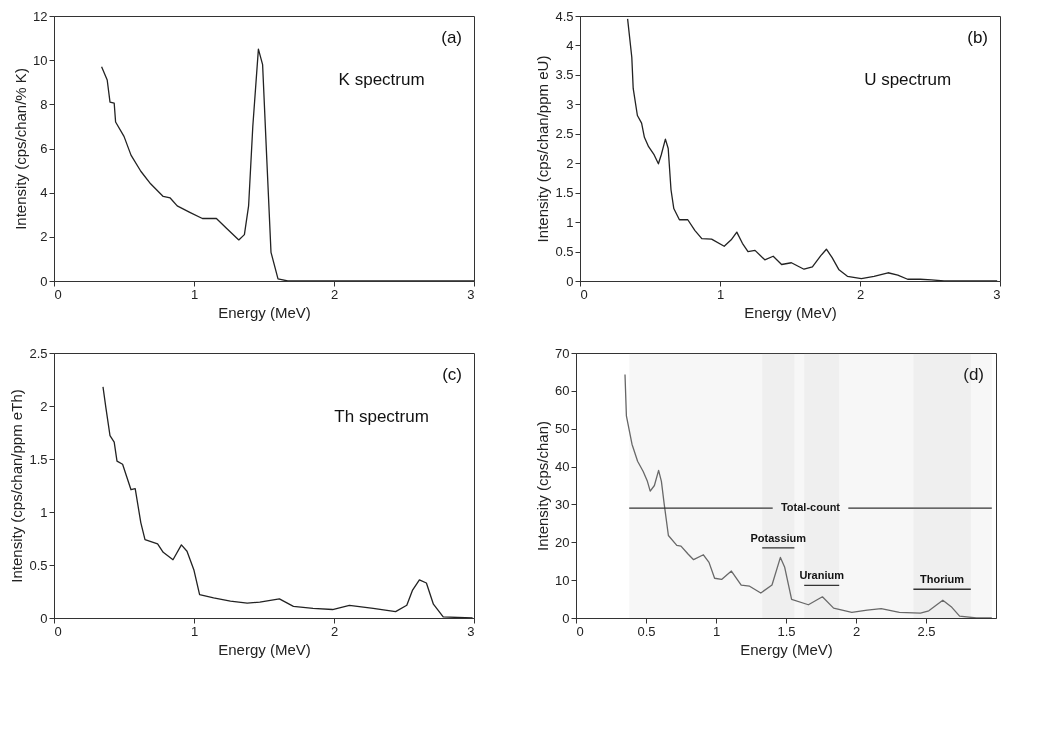  Describe the element at coordinates (381, 79) in the screenshot. I see `annotation: K spectrum` at that location.